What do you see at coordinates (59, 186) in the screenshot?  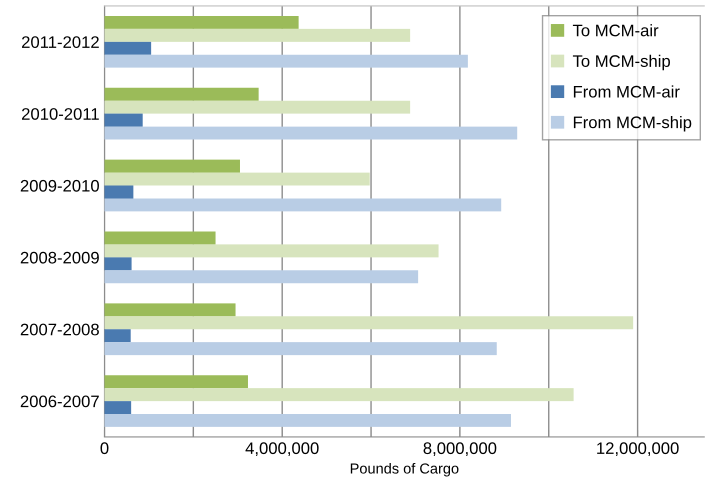 I see `y-tick-label: 2009-2010` at bounding box center [59, 186].